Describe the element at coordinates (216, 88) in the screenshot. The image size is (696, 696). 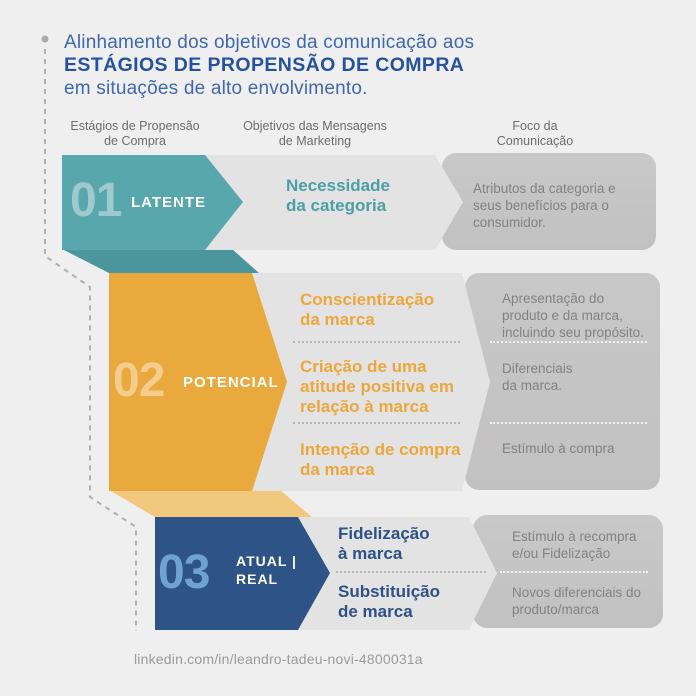
I see `title-line-3: em situações de alto envolvimento.` at that location.